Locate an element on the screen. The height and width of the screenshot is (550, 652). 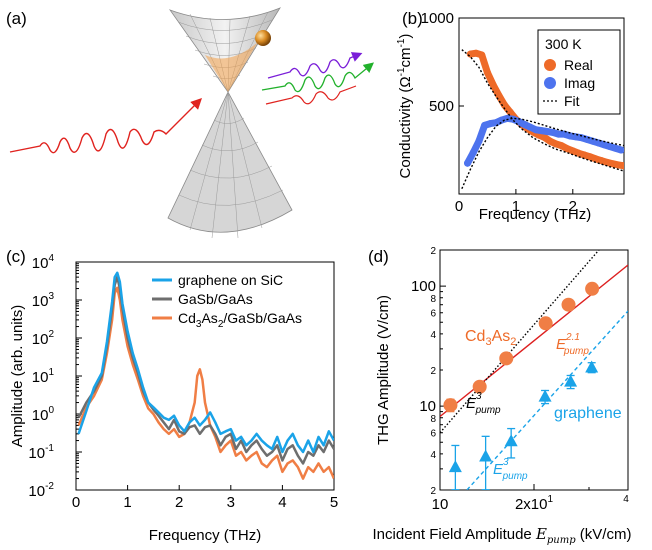
c-ytick-label: 10¹ is located at coordinates (43, 376).